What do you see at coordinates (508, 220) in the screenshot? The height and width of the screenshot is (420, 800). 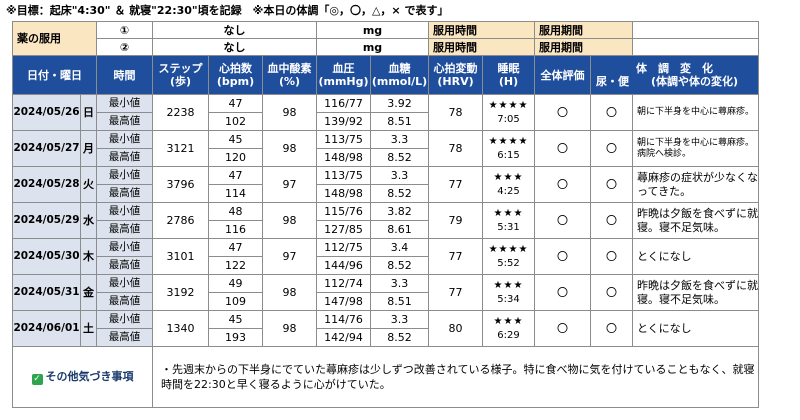 I see `sleep-cell: ★★★ 5:31` at bounding box center [508, 220].